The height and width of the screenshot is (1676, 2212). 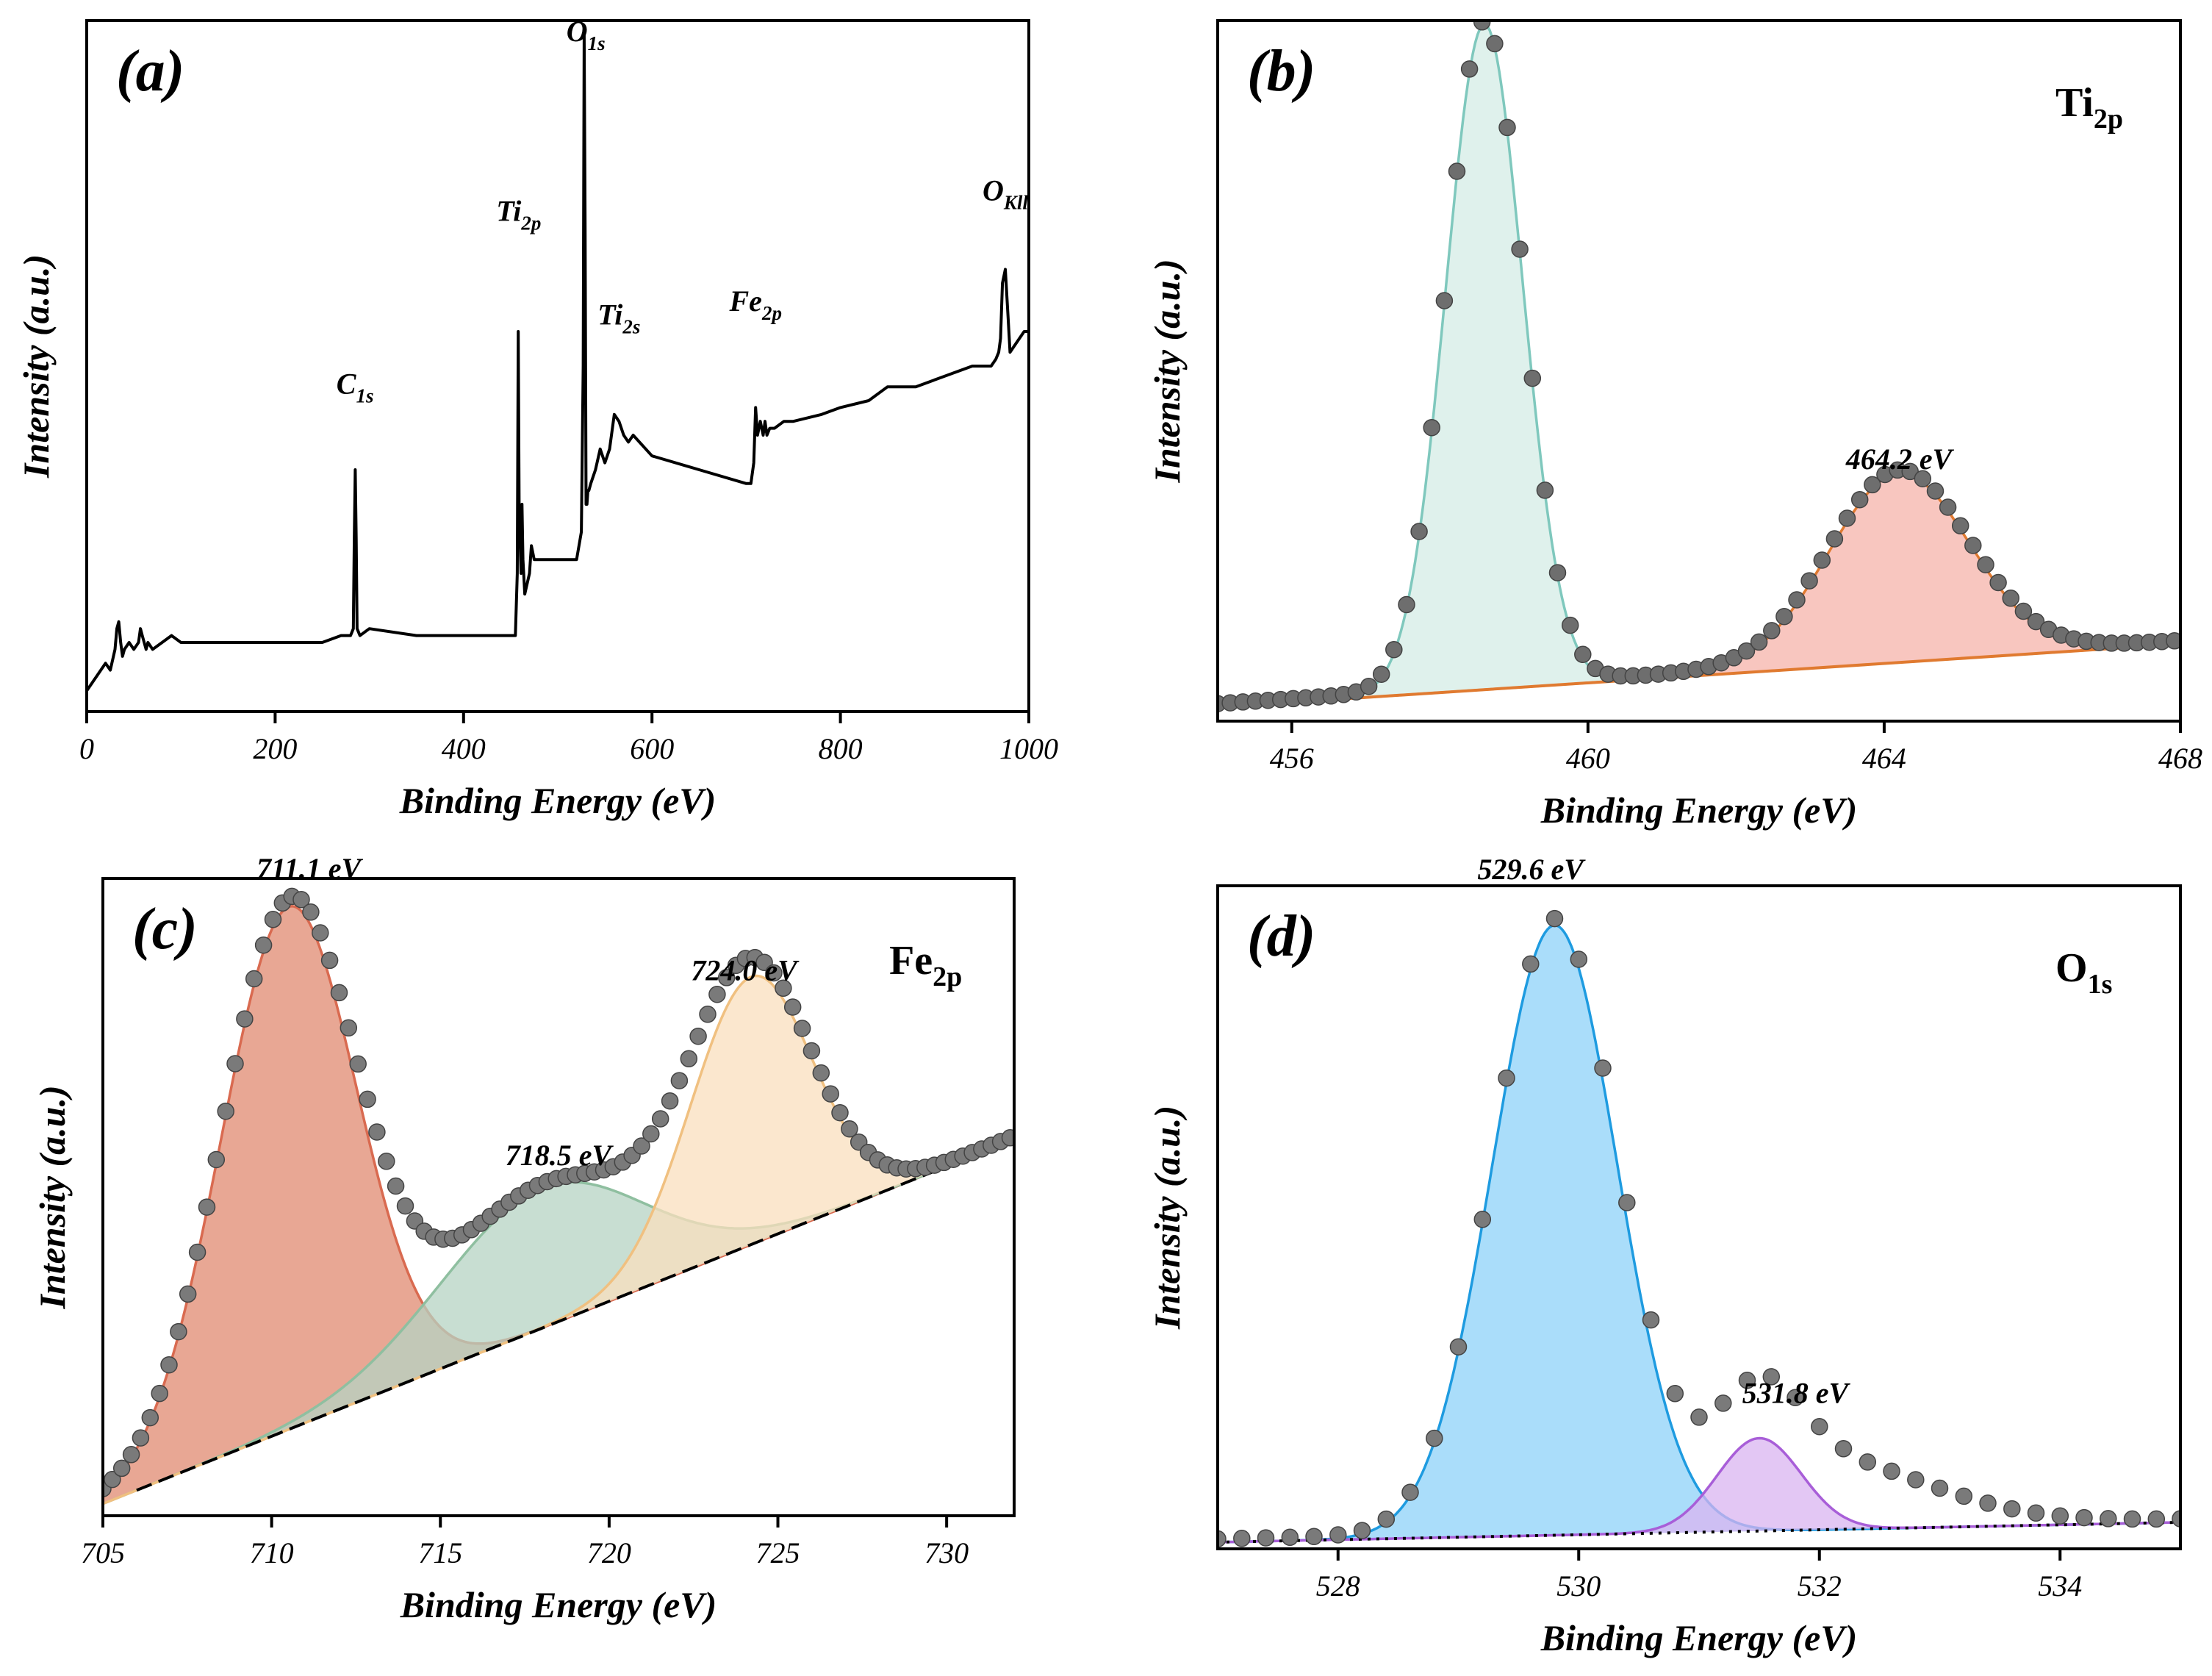 I want to click on x-tick-label: 0, so click(x=86, y=748).